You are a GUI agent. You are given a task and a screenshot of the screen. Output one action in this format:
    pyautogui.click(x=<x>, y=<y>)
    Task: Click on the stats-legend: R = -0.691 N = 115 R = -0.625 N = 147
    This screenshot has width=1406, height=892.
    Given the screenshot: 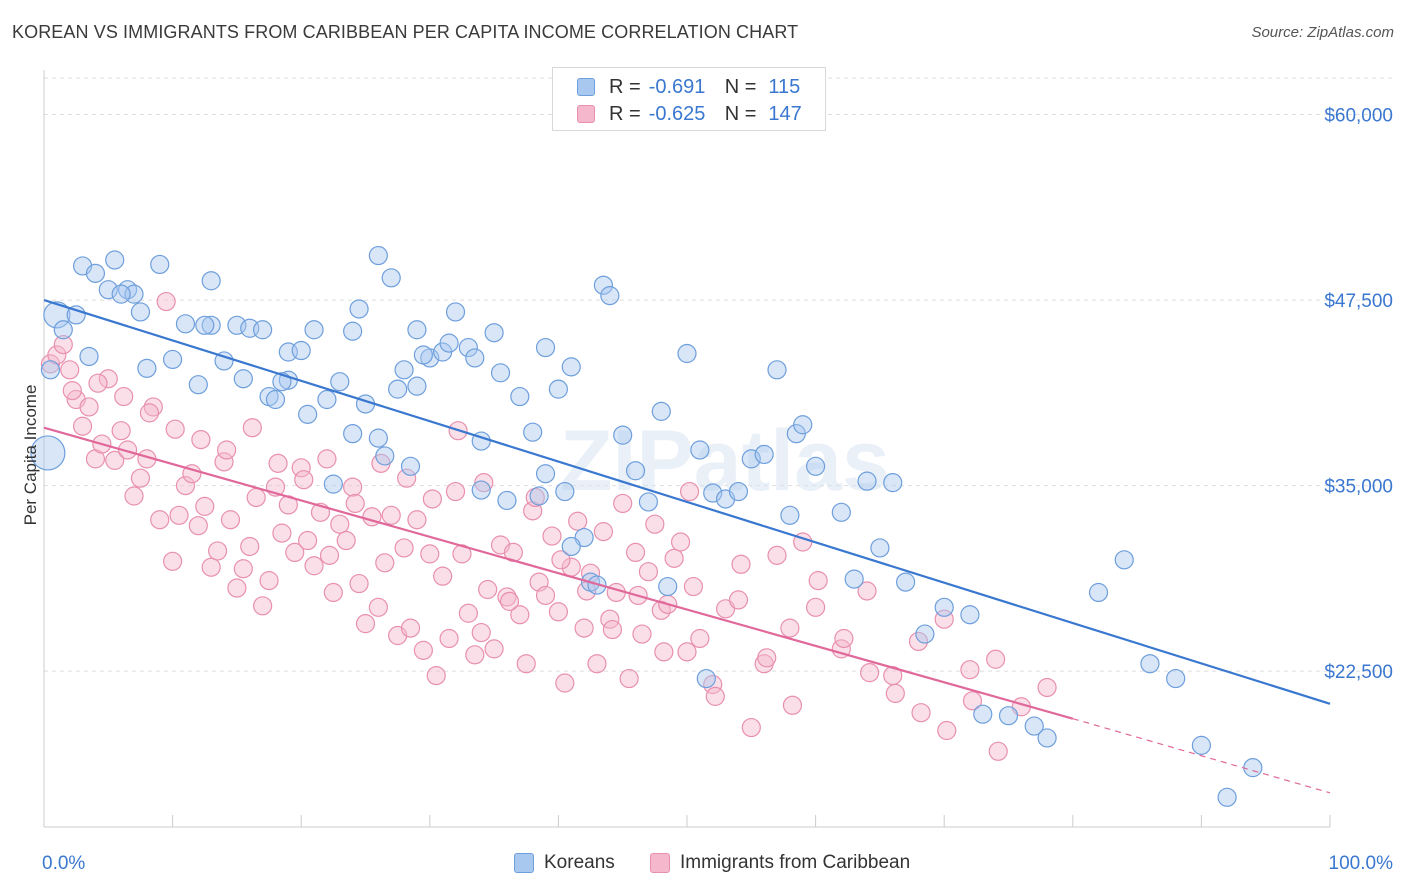 What is the action you would take?
    pyautogui.click(x=689, y=99)
    